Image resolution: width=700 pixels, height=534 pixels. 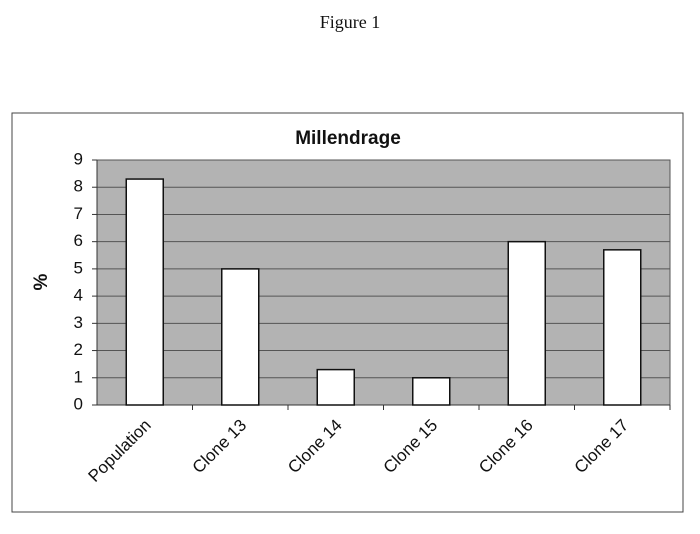 I want to click on chart-title: Millendrage, so click(x=348, y=138).